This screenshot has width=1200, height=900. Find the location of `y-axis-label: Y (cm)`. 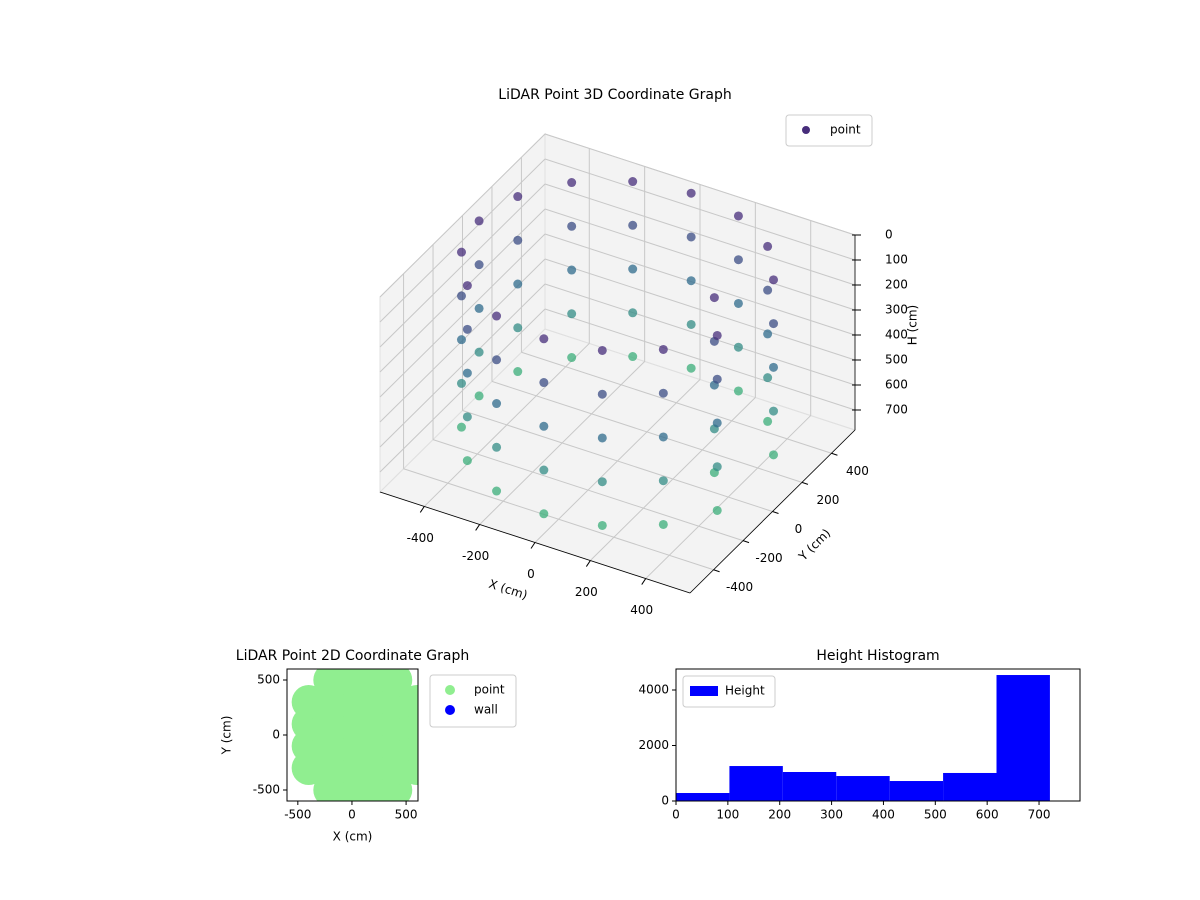

y-axis-label: Y (cm) is located at coordinates (227, 736).